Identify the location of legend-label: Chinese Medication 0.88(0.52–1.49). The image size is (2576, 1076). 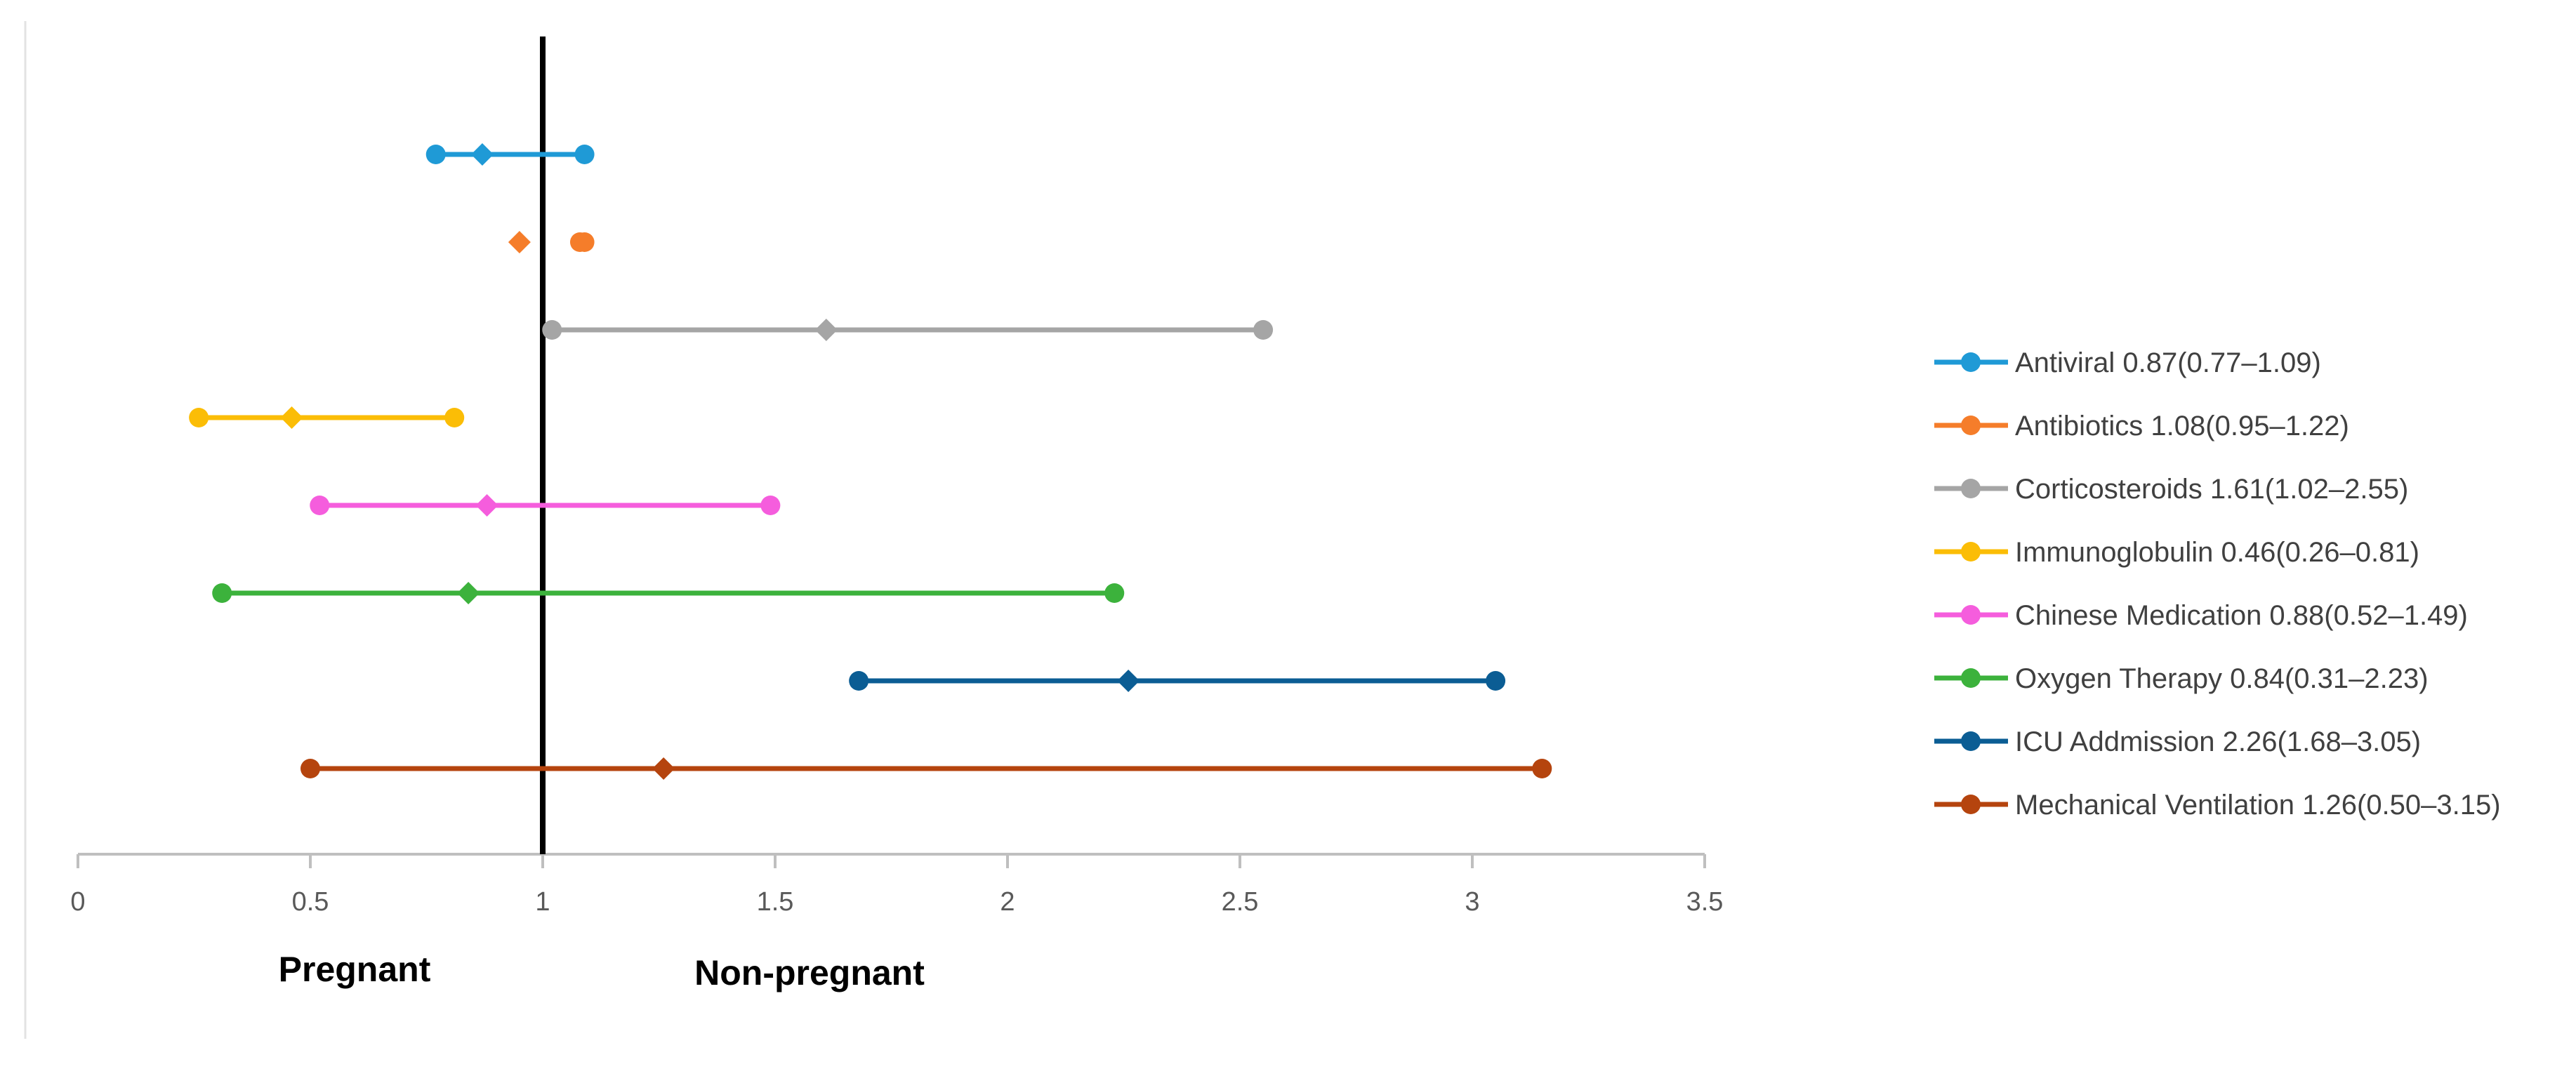
(2241, 615).